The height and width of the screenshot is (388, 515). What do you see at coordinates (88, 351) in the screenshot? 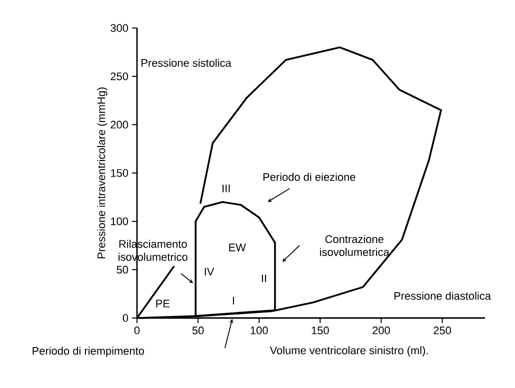
I see `text: Periodo di riempimento` at bounding box center [88, 351].